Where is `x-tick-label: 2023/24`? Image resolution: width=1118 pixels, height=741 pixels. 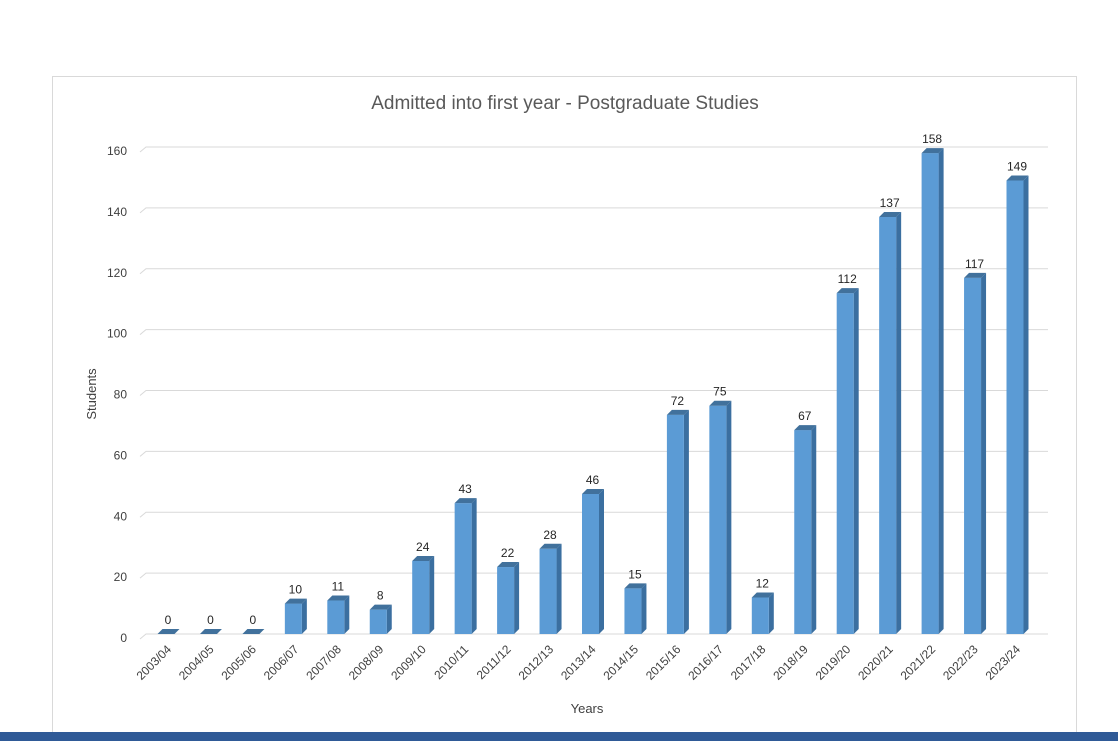 x-tick-label: 2023/24 is located at coordinates (1003, 662).